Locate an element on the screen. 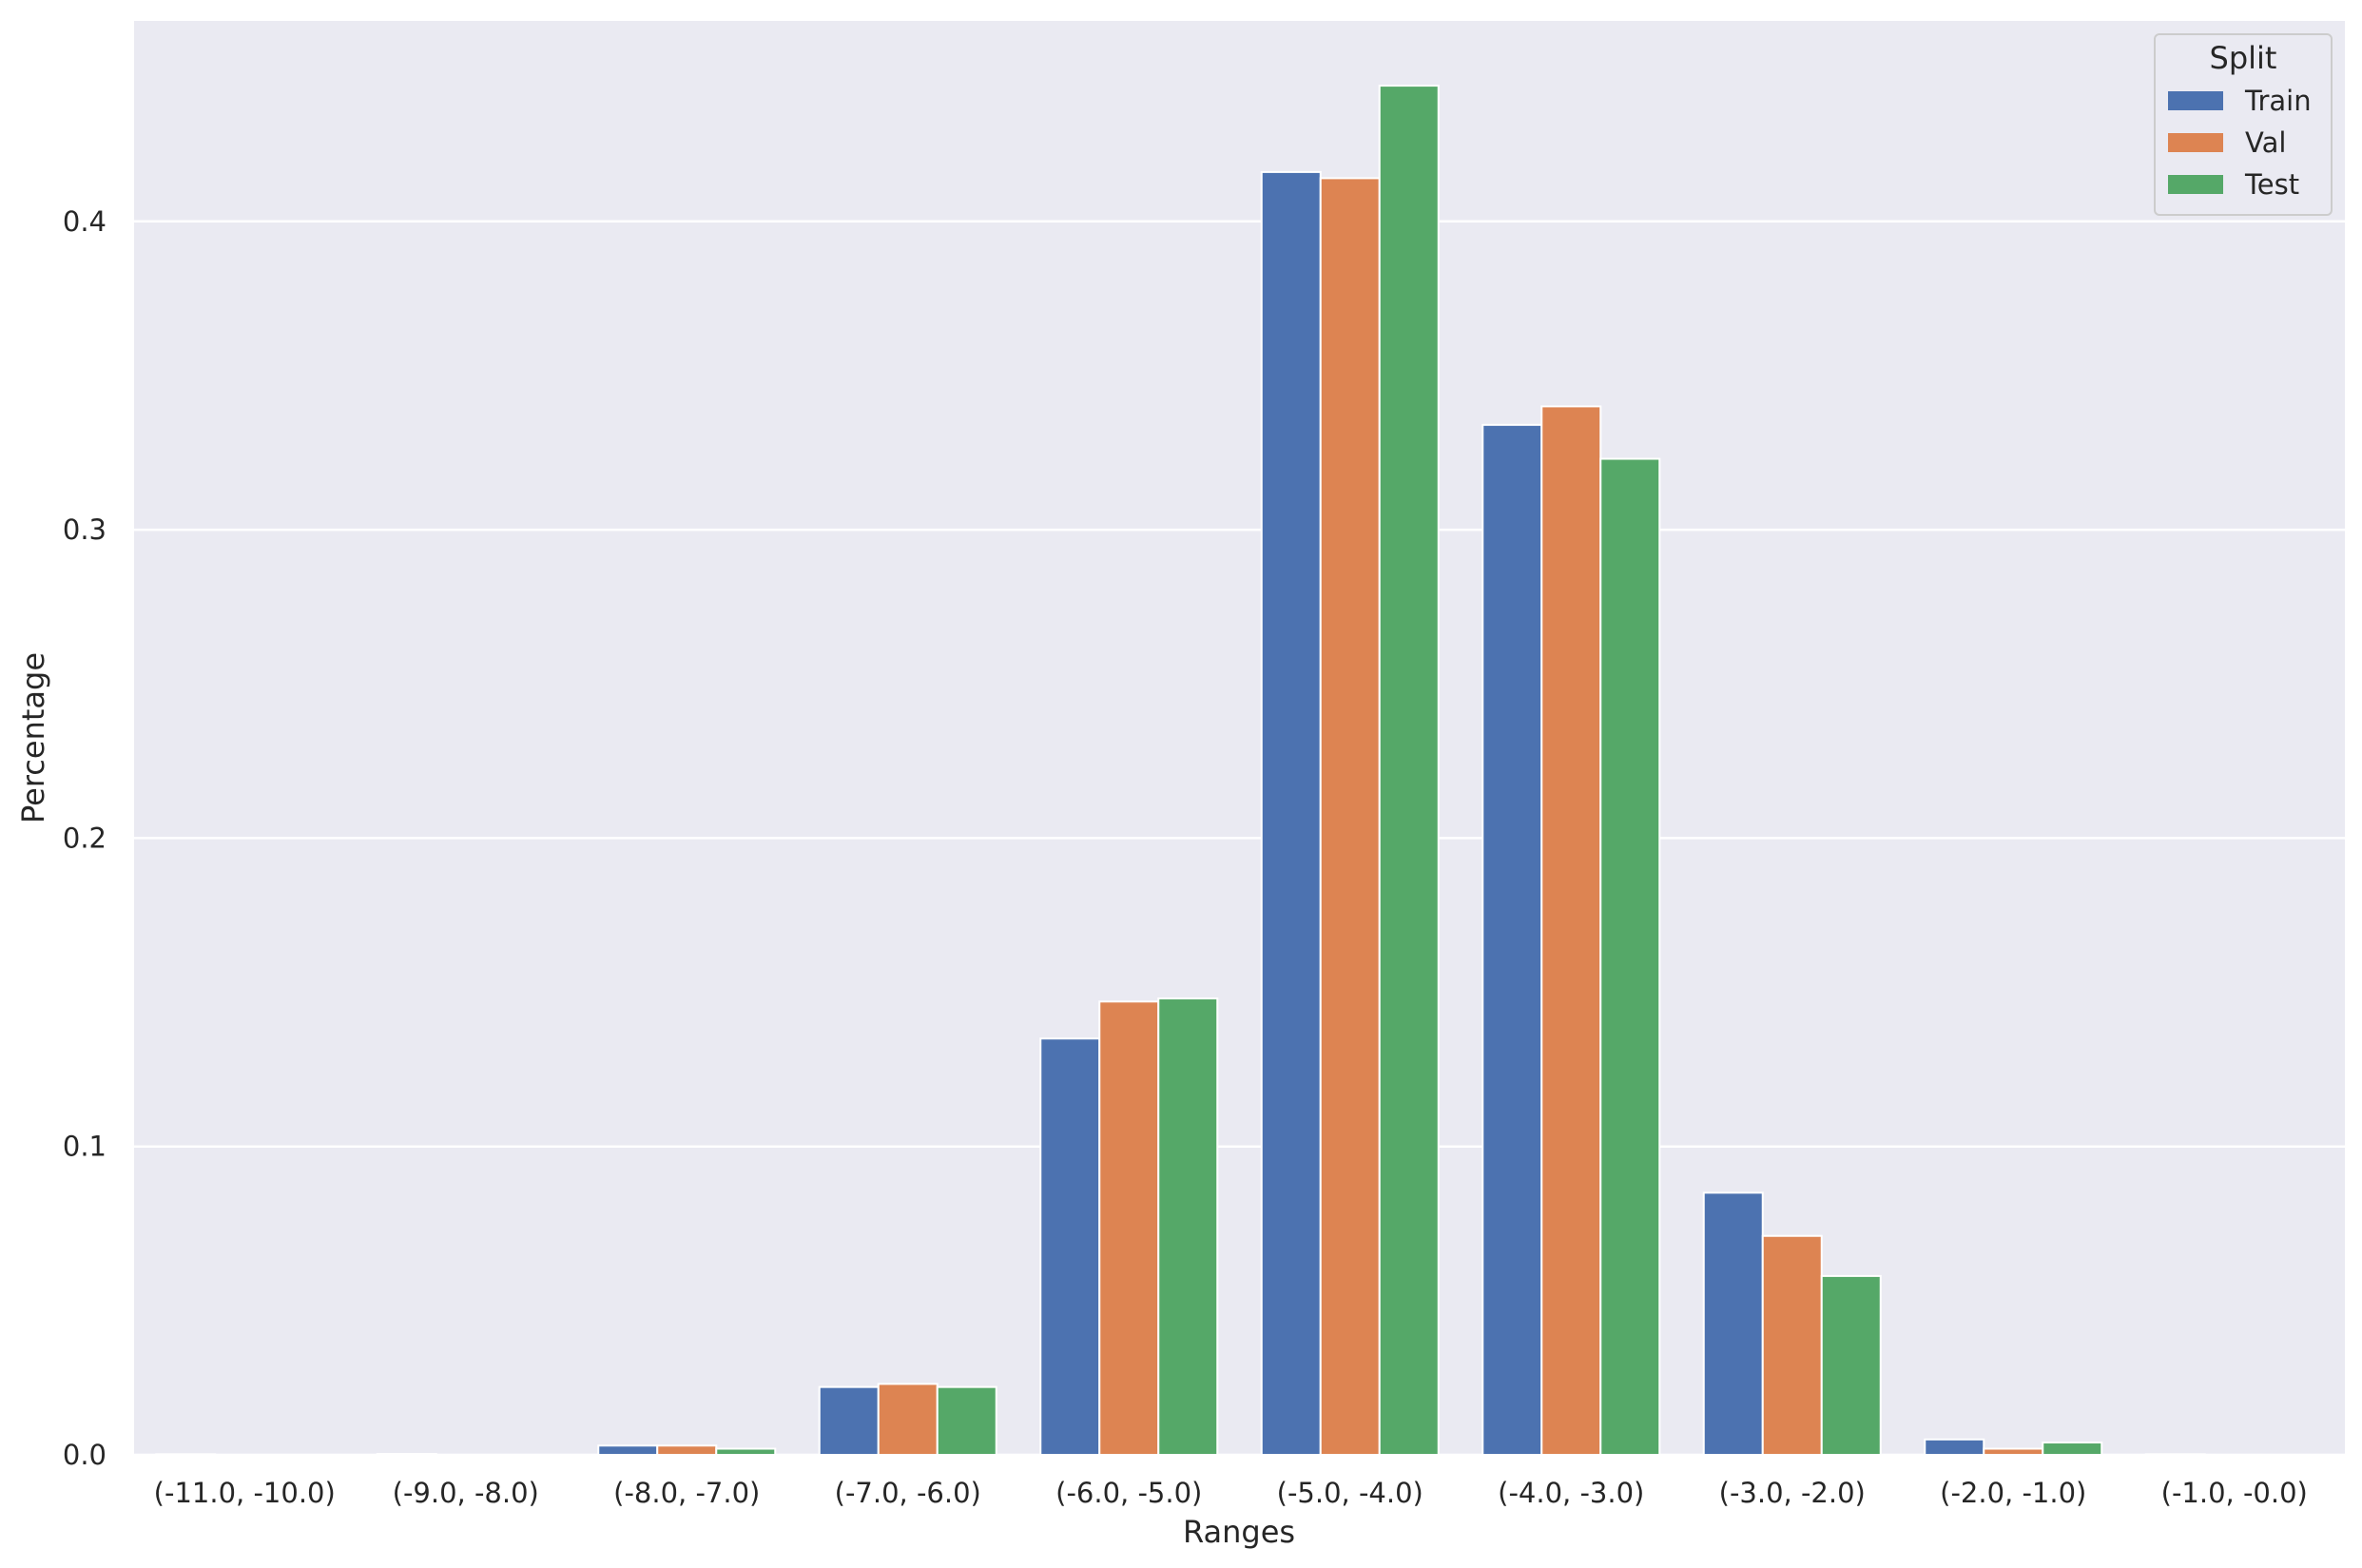 This screenshot has width=2362, height=1568. legend-label-train: Train is located at coordinates (2278, 101).